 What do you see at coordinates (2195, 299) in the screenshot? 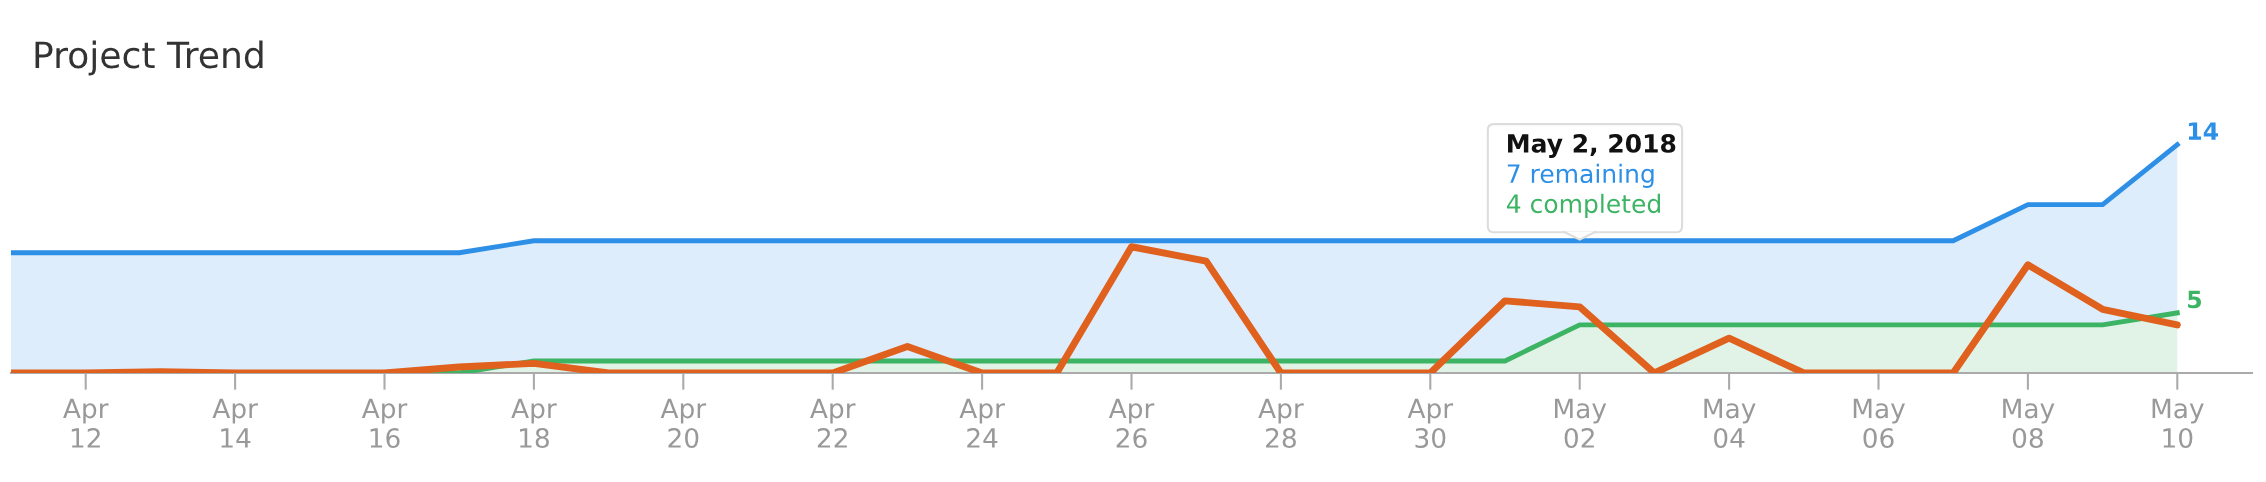
I see `data-label: 5` at bounding box center [2195, 299].